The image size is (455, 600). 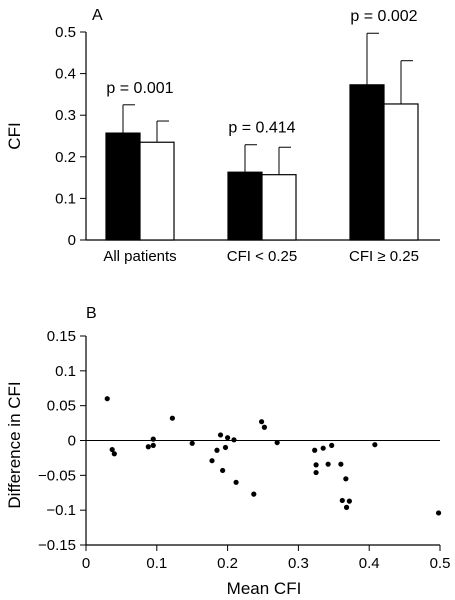 I want to click on panel-a-category-label: All patients, so click(x=139, y=256).